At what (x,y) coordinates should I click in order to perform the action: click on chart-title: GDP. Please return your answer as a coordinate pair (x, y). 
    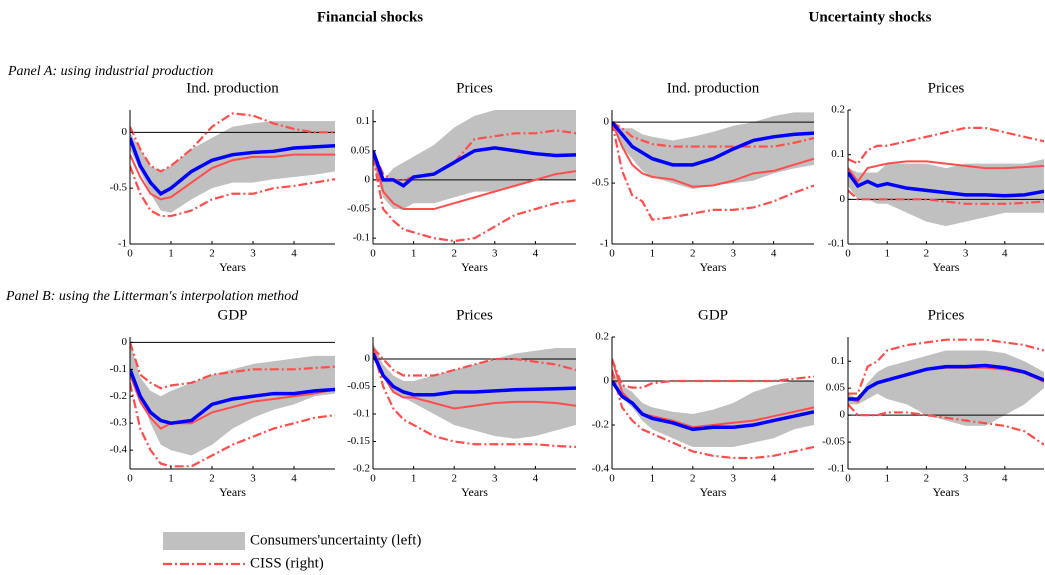
    Looking at the image, I should click on (232, 315).